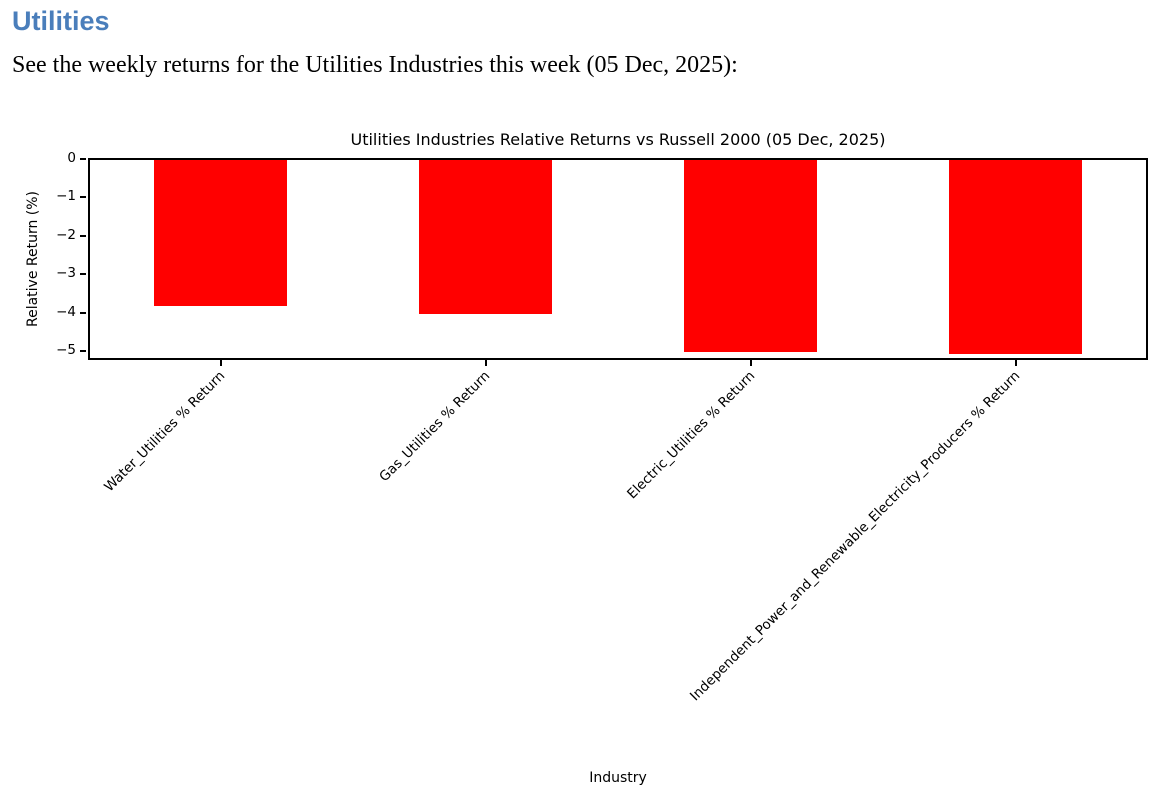  Describe the element at coordinates (485, 237) in the screenshot. I see `bar-Gas_Utilities % Return` at that location.